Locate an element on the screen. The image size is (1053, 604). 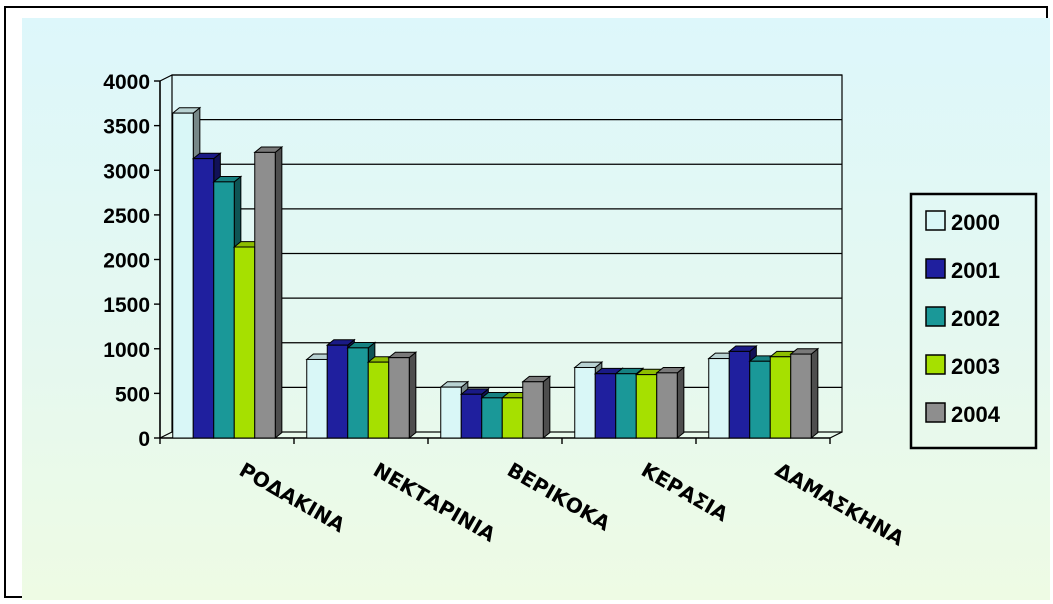
side-wall-edge is located at coordinates (166, 78).